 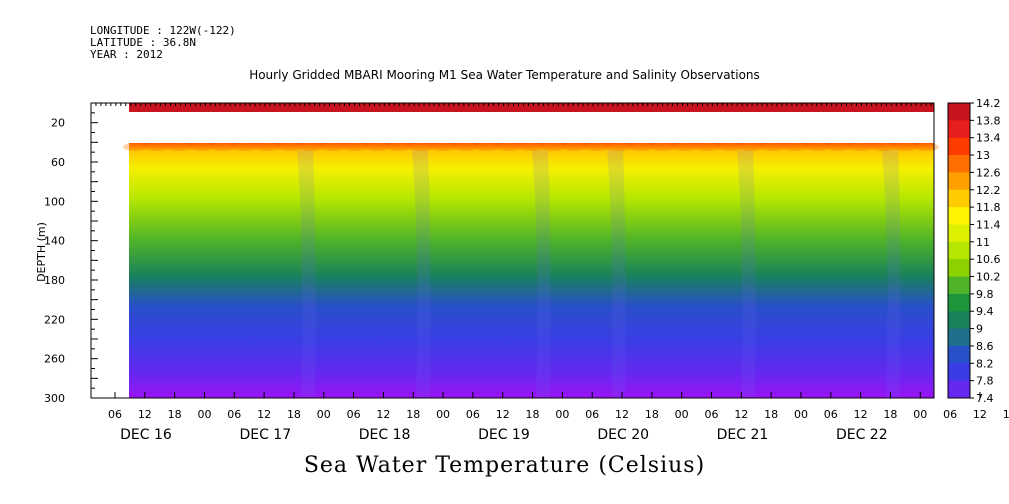 I want to click on colorbar-level-label: 12.6, so click(x=988, y=172).